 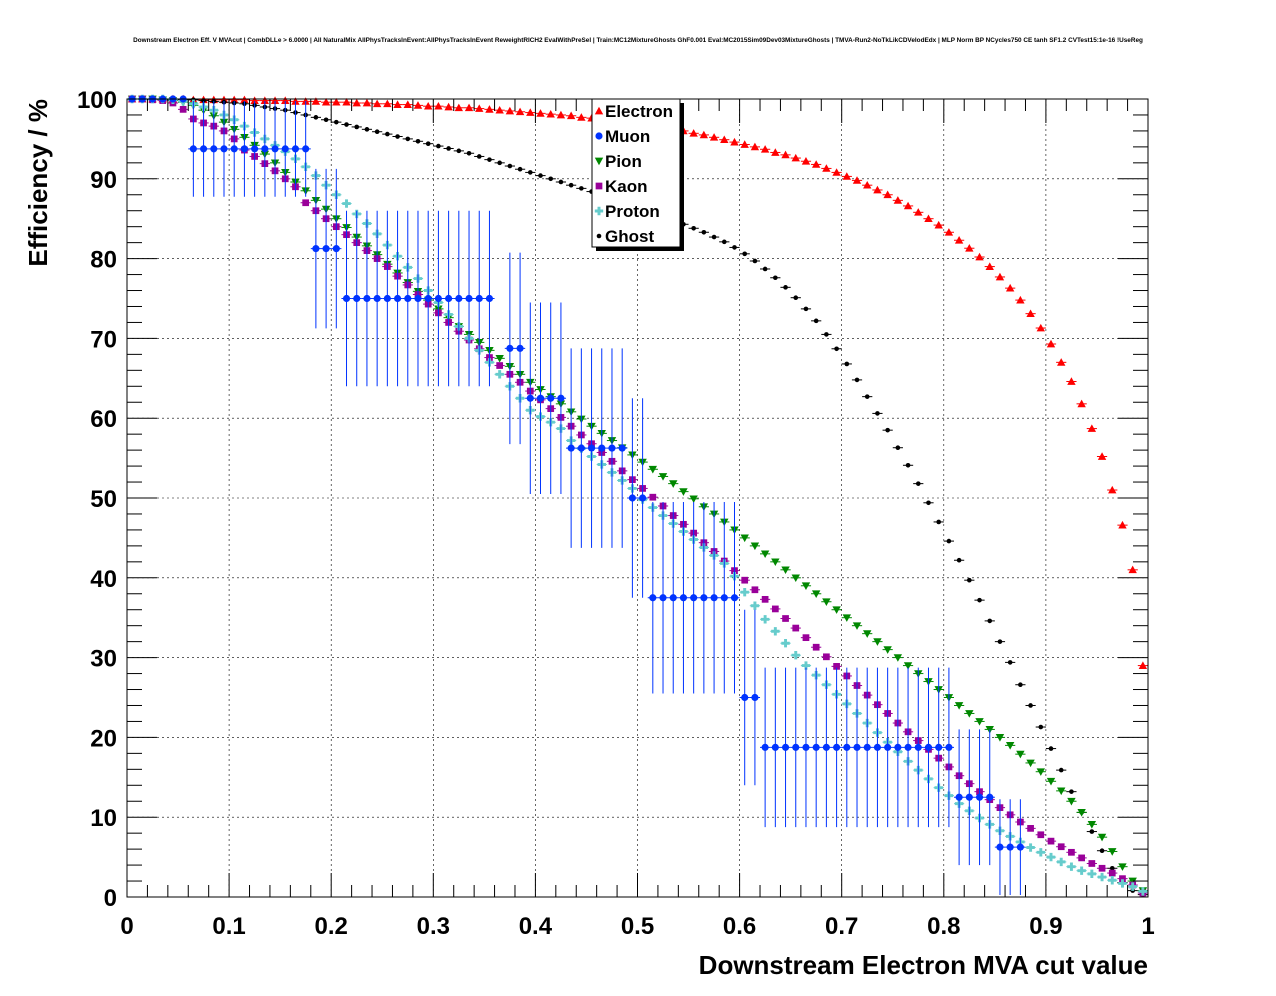 I want to click on legend-label-pion: Pion, so click(x=623, y=161).